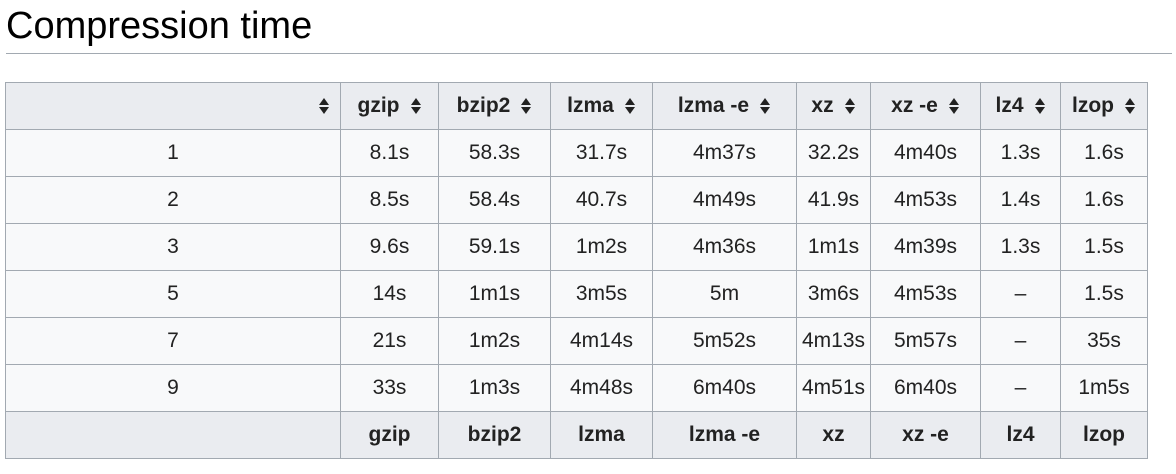  What do you see at coordinates (601, 294) in the screenshot?
I see `lzma-cell: 3m5s` at bounding box center [601, 294].